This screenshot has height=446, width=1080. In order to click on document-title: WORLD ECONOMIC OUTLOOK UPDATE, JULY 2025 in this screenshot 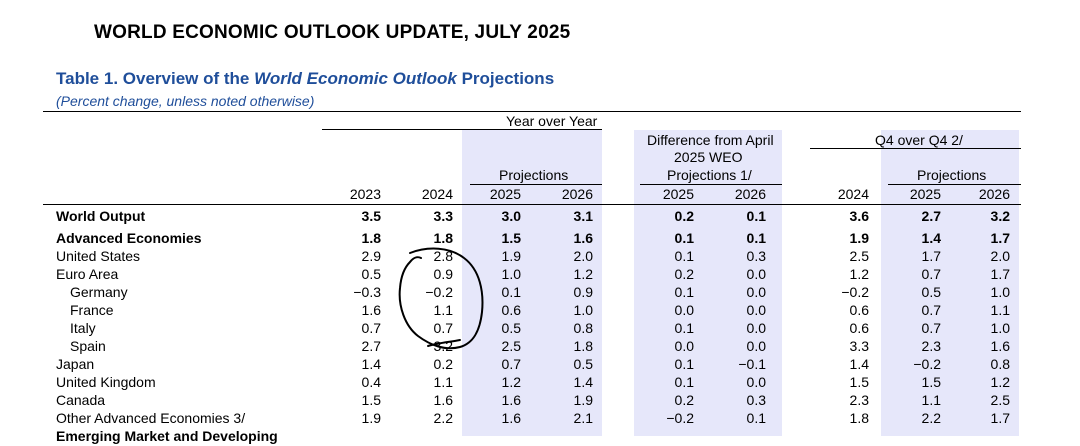, I will do `click(332, 32)`.